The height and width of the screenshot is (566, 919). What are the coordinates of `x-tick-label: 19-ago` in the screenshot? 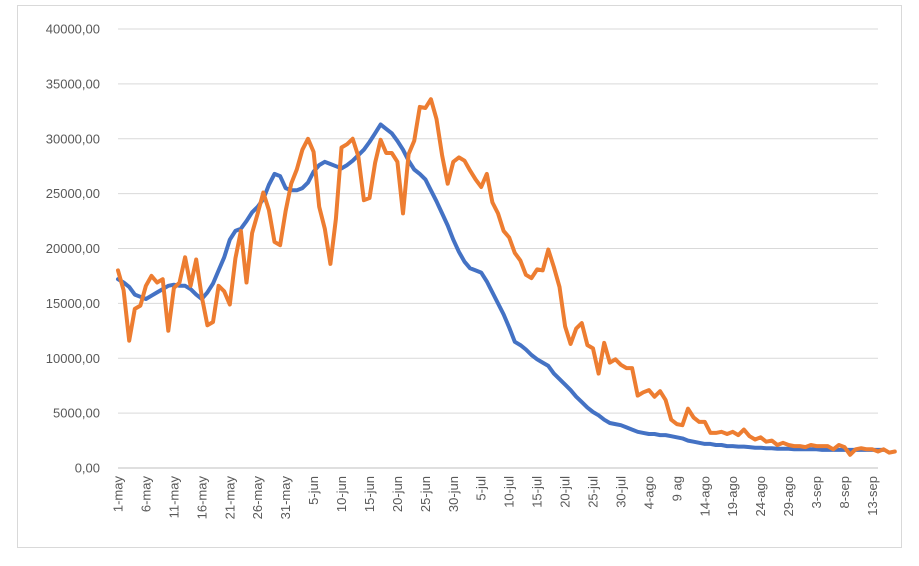 It's located at (732, 496).